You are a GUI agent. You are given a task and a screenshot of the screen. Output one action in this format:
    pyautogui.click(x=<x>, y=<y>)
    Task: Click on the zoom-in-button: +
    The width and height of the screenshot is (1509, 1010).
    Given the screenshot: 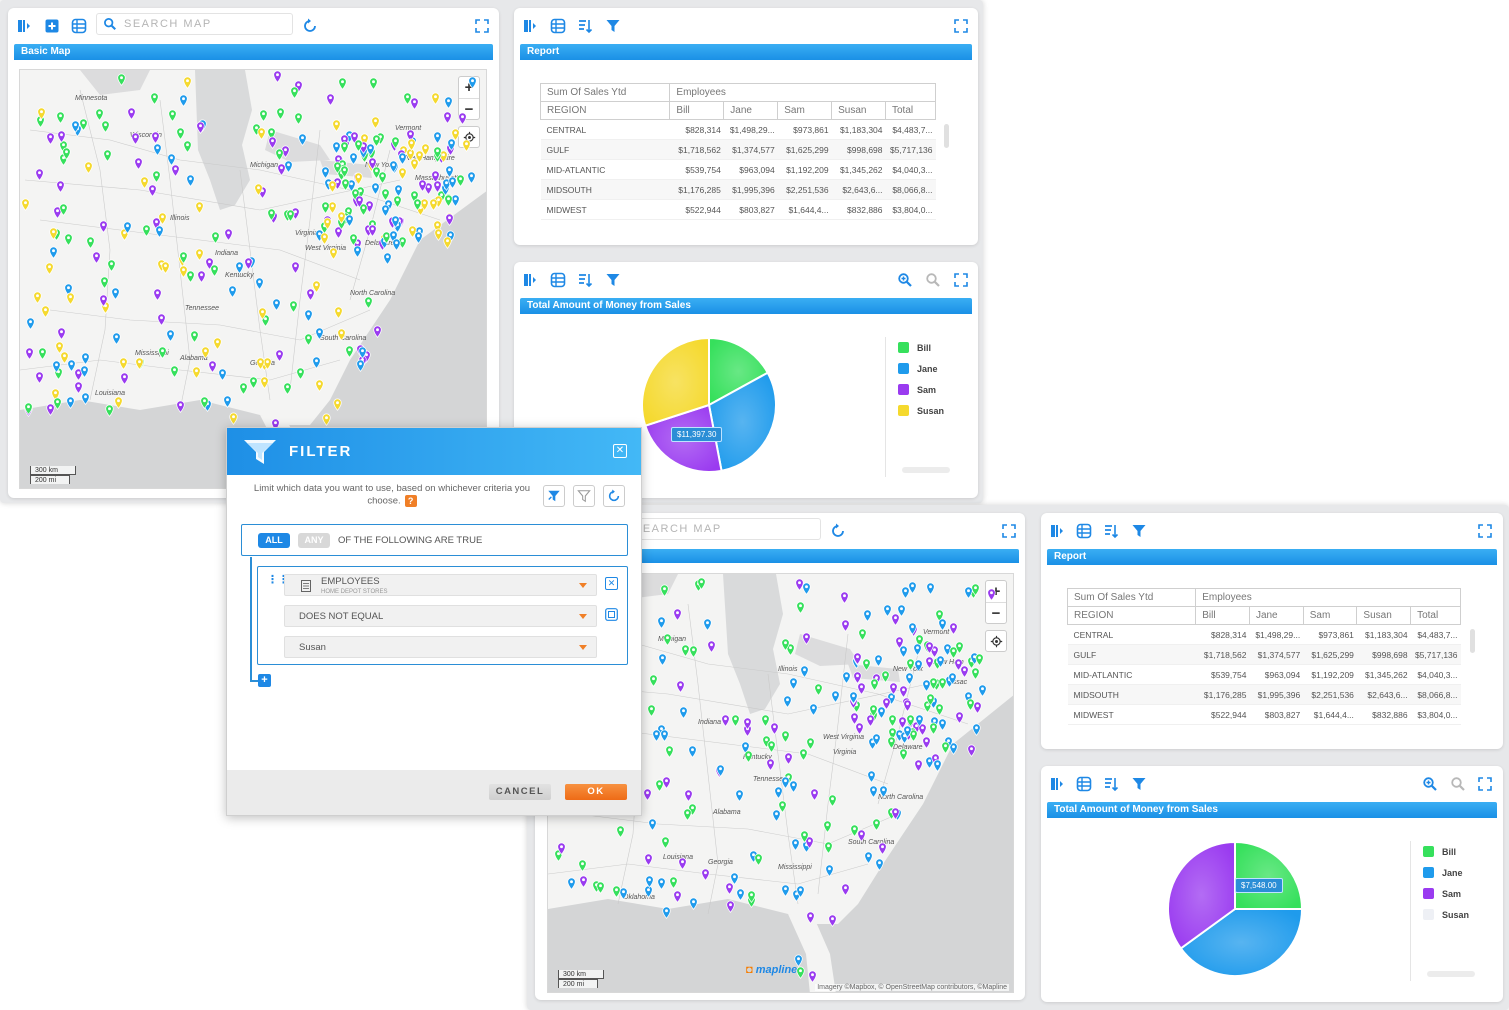 What is the action you would take?
    pyautogui.click(x=996, y=591)
    